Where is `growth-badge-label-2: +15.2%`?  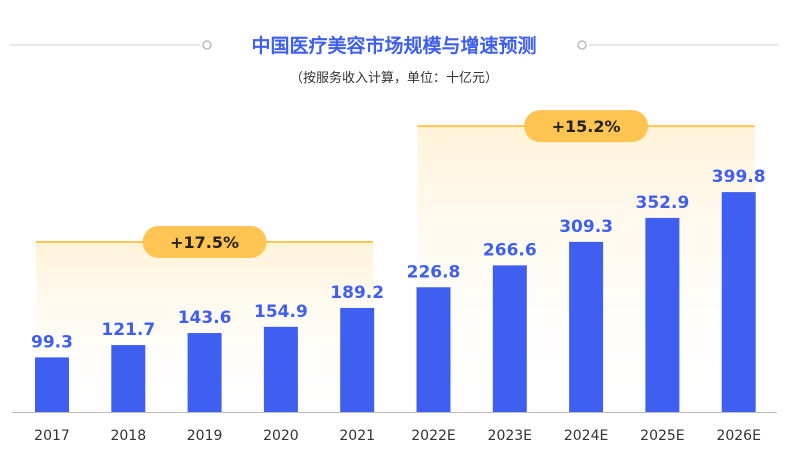
growth-badge-label-2: +15.2% is located at coordinates (586, 126).